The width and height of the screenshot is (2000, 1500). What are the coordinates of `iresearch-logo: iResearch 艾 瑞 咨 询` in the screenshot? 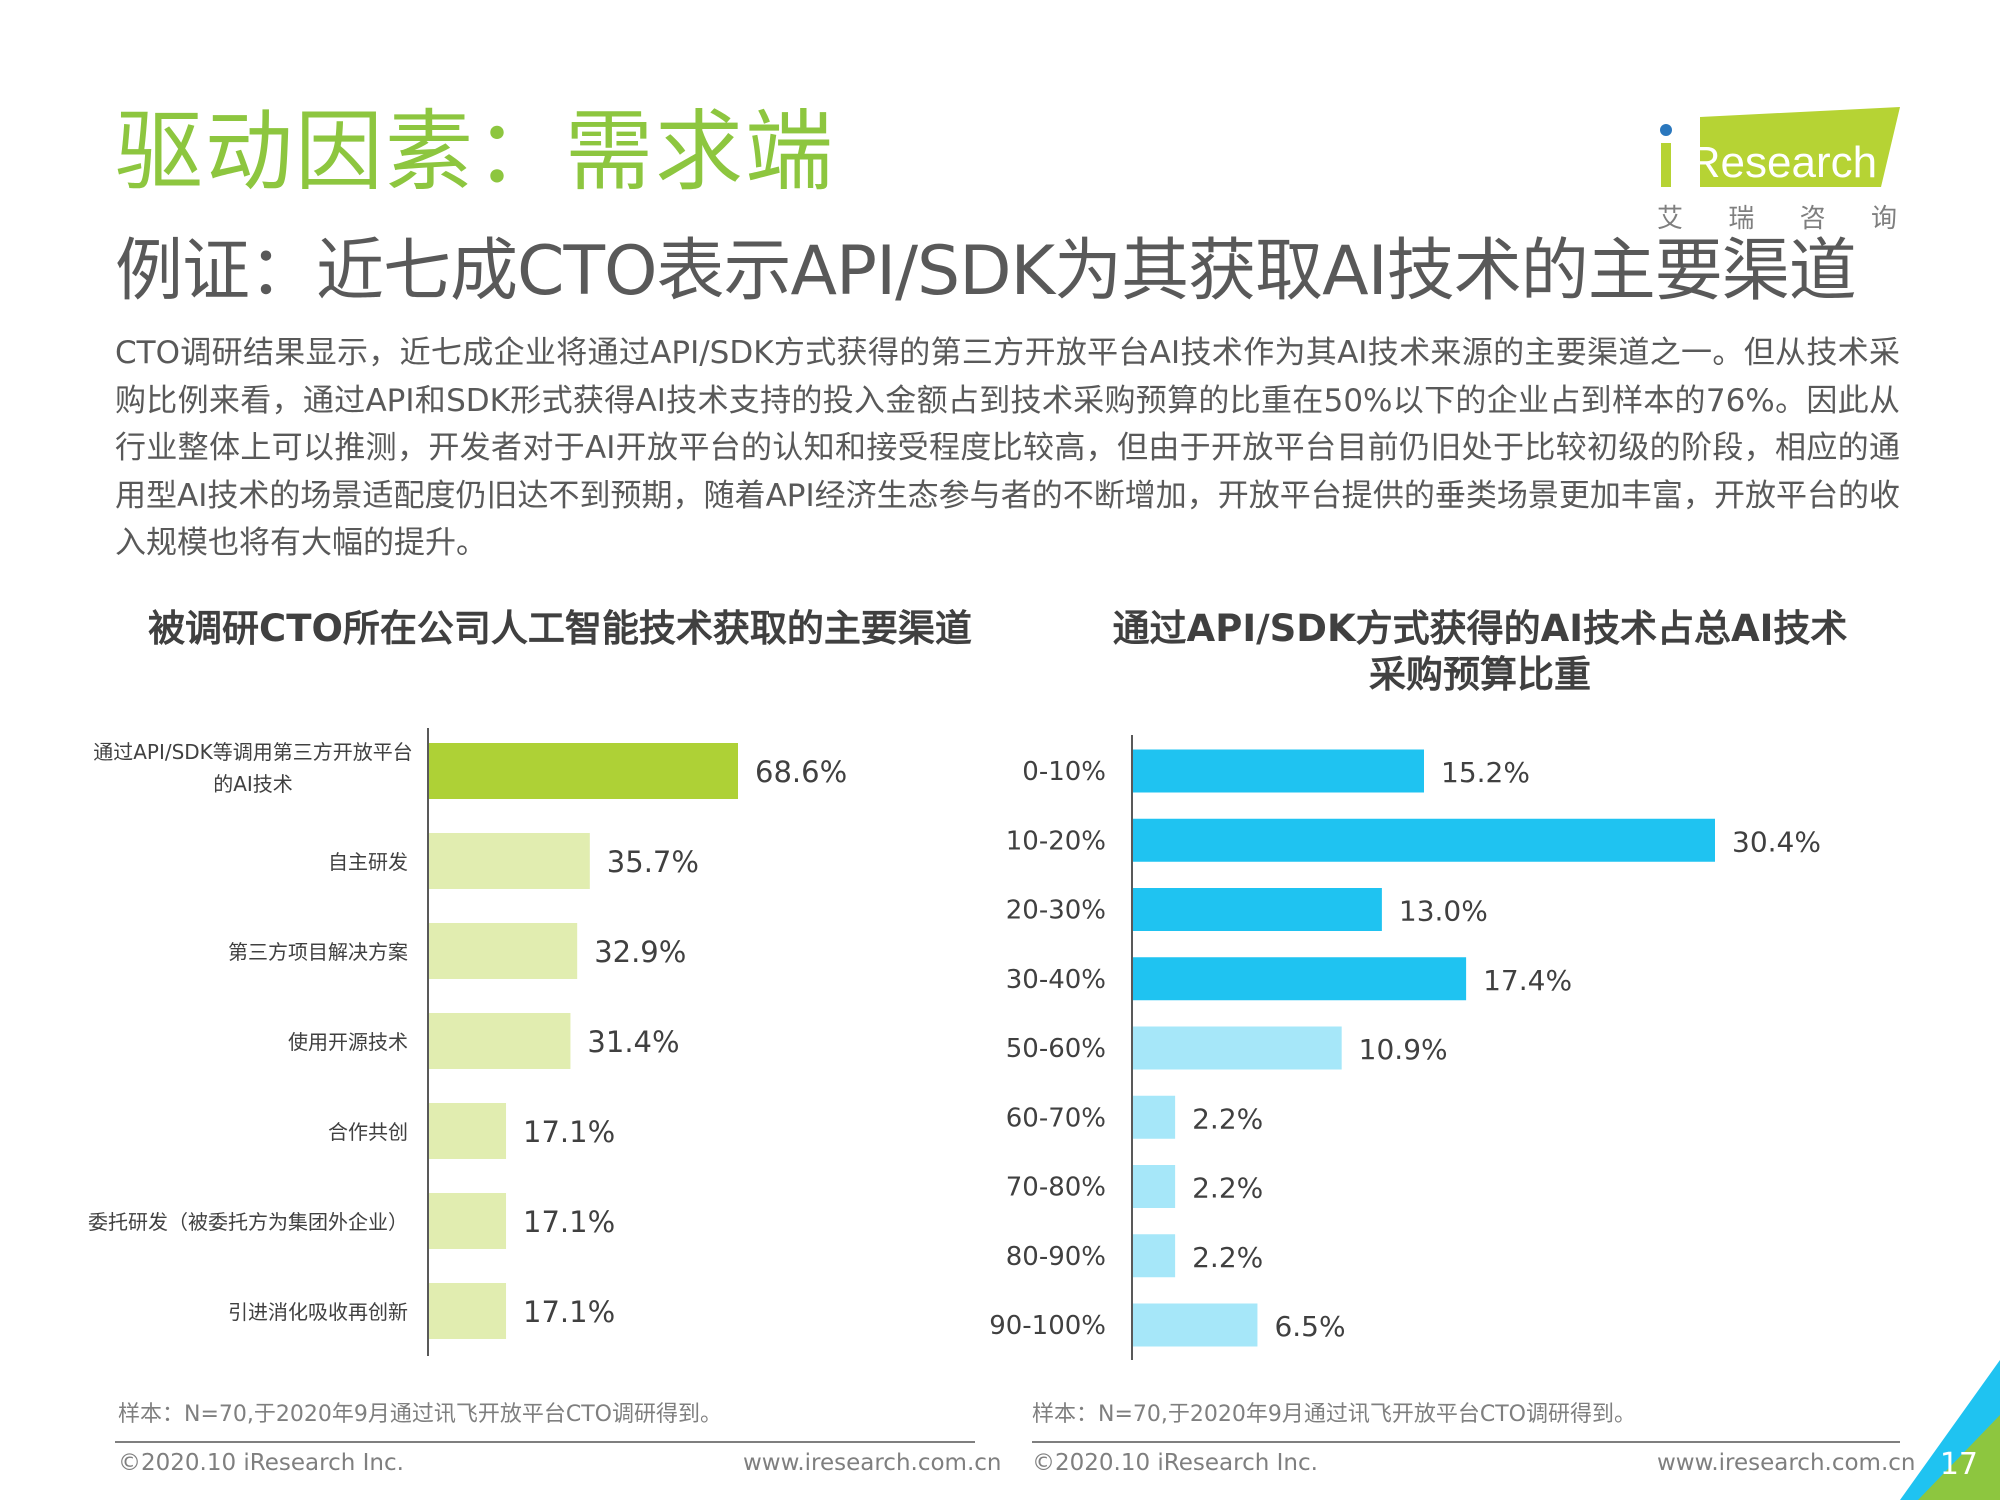 It's located at (1777, 170).